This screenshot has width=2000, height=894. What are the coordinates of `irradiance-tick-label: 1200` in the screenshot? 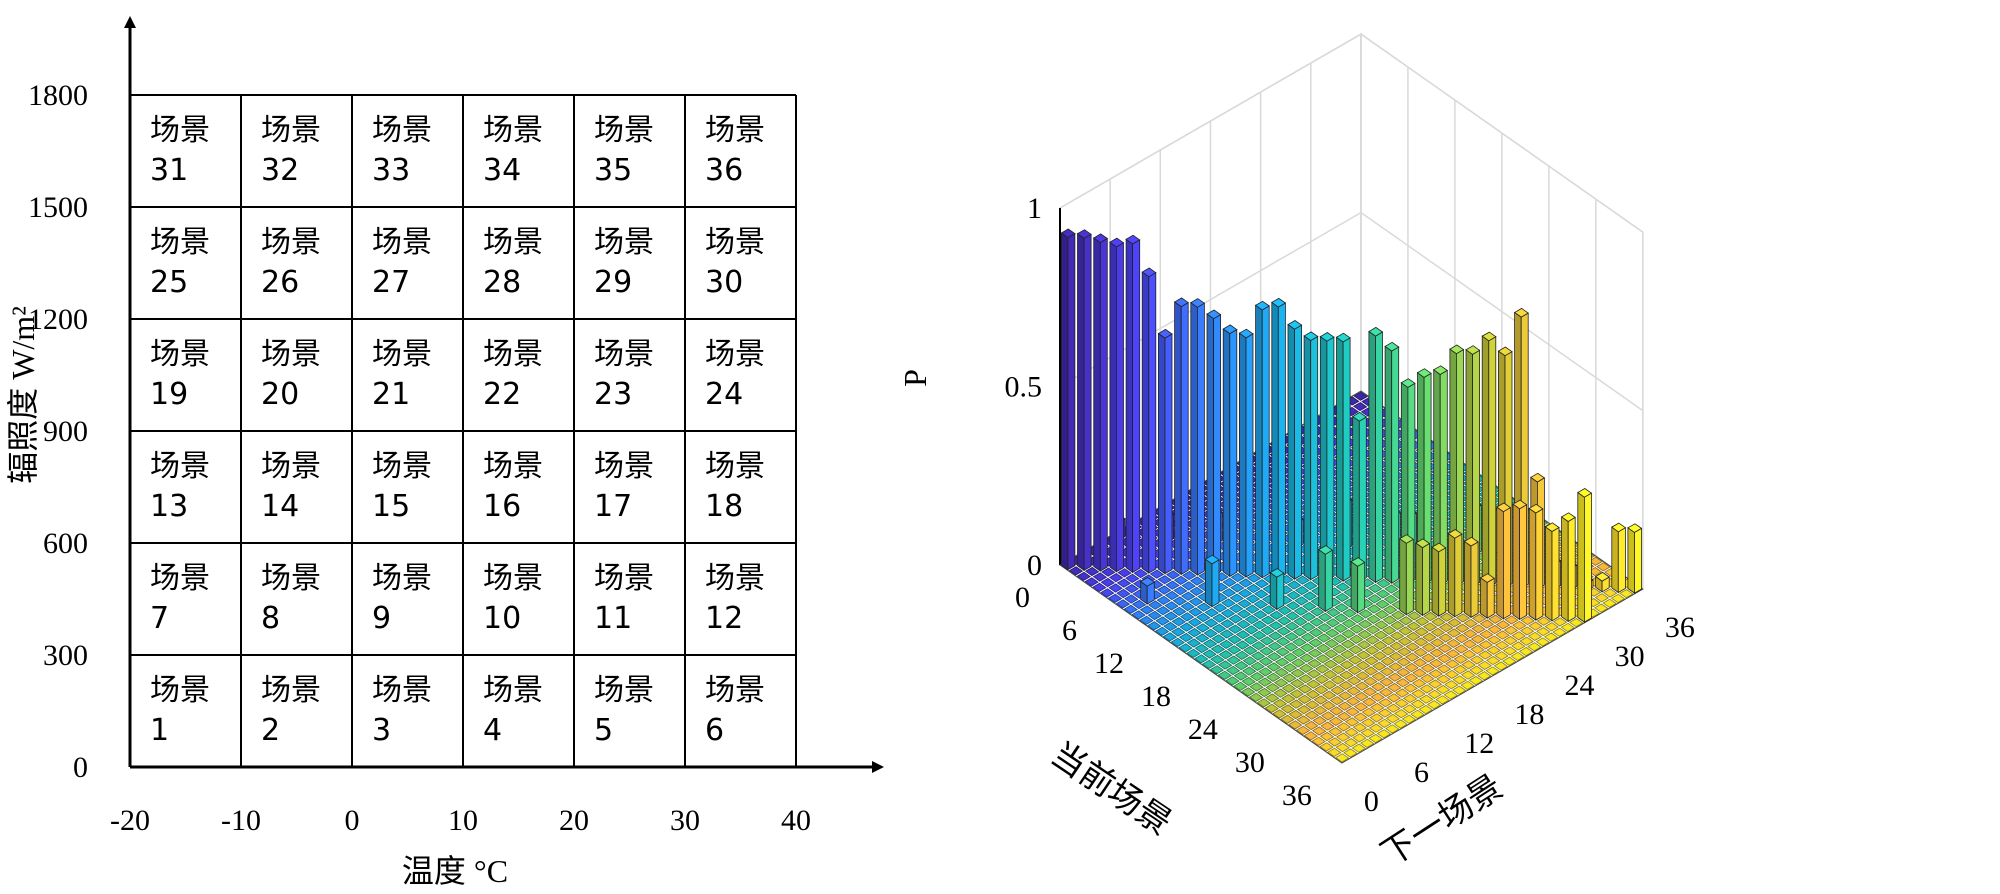 It's located at (58, 319).